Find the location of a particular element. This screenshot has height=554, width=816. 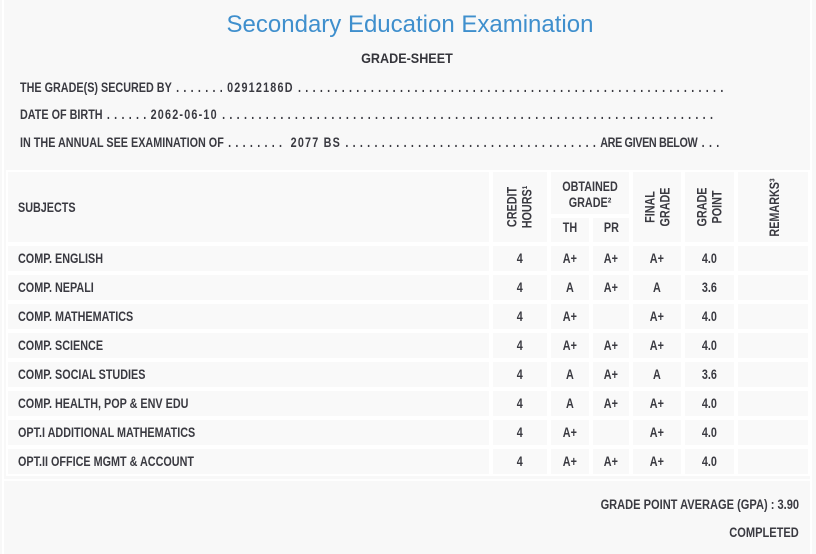

table-row: COMP. SCIENCE 4 A+ A+ A+ 4.0 is located at coordinates (408, 345).